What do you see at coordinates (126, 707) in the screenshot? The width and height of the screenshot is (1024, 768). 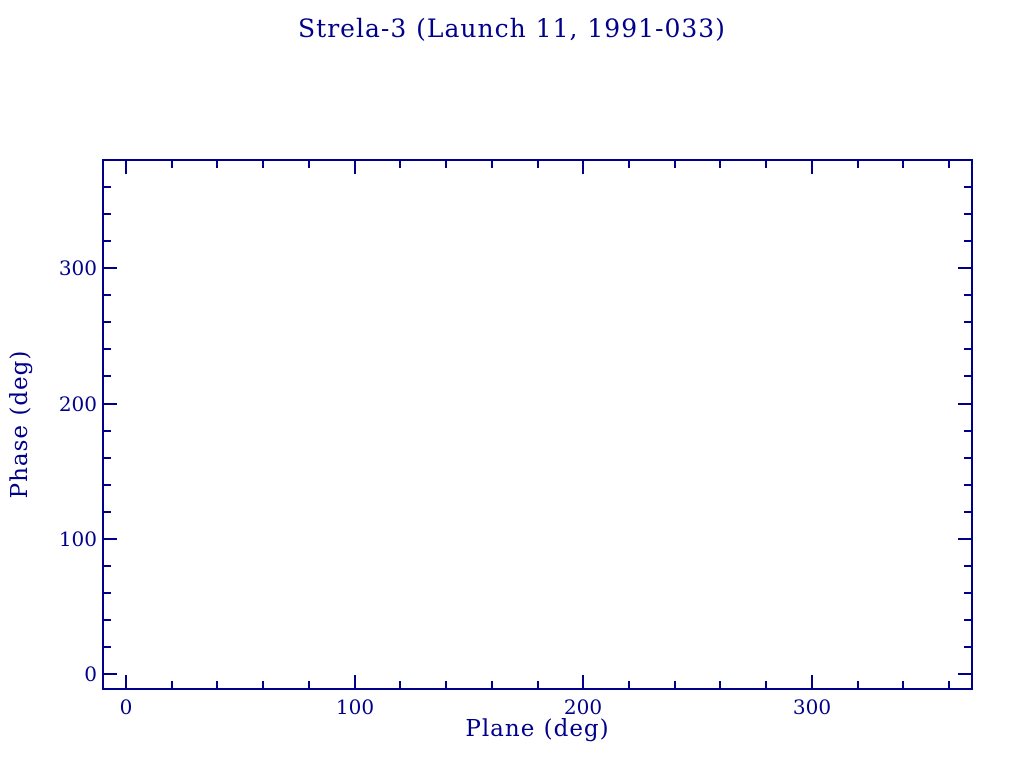 I see `x-tick-label-0: 0` at bounding box center [126, 707].